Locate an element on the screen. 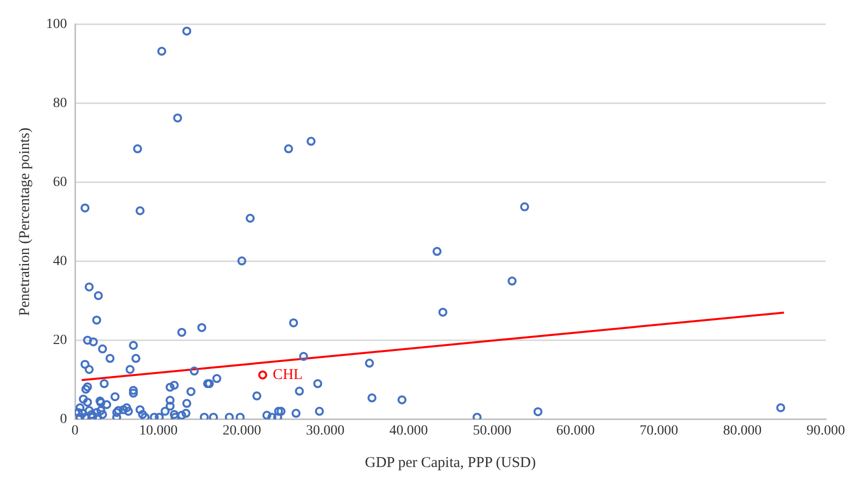  x-tick-label: 30.000 is located at coordinates (325, 430).